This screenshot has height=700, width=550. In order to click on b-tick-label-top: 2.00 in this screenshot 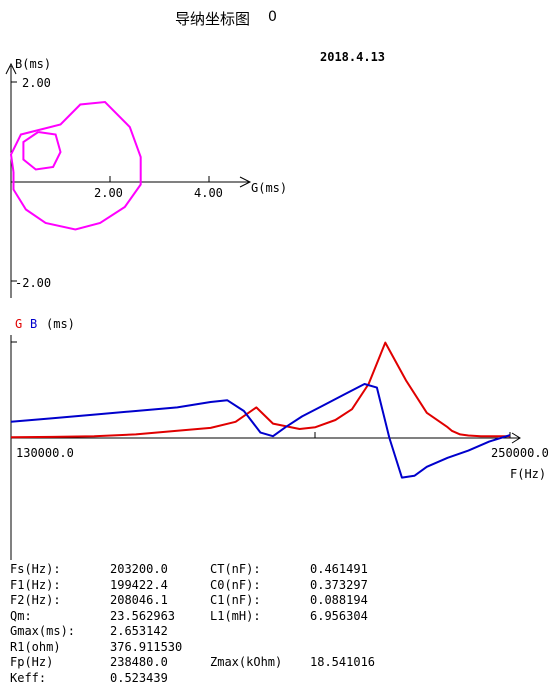, I will do `click(36, 83)`.